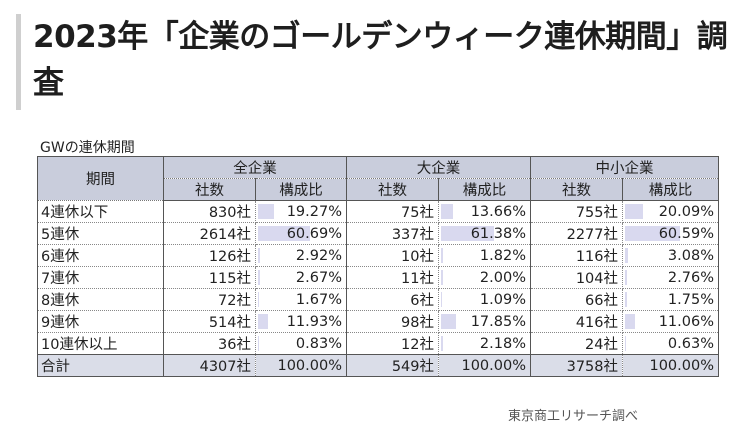  I want to click on table-row: 9連休 514社 11.93% 98社 17.85% 416社 11.06%, so click(378, 321).